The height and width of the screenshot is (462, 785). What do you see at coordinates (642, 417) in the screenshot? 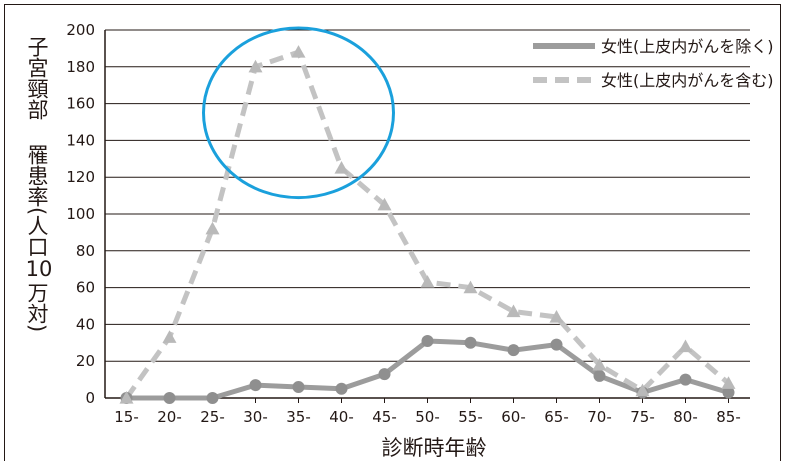
I see `x-tick-label: 75-` at bounding box center [642, 417].